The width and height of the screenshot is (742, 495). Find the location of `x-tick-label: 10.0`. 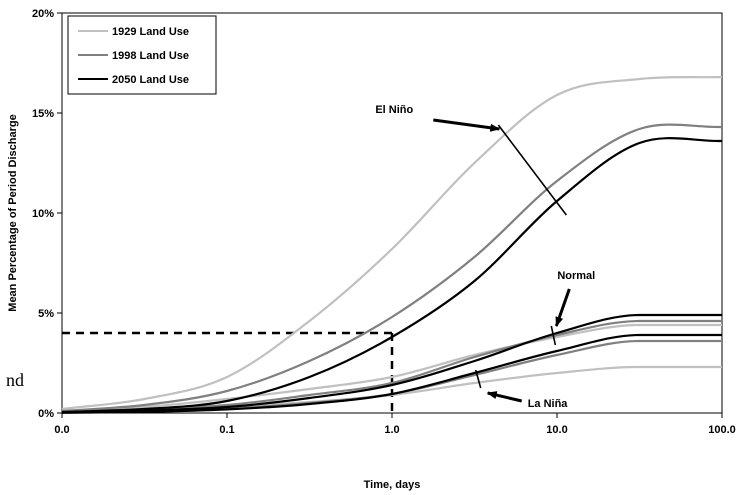

x-tick-label: 10.0 is located at coordinates (556, 430).